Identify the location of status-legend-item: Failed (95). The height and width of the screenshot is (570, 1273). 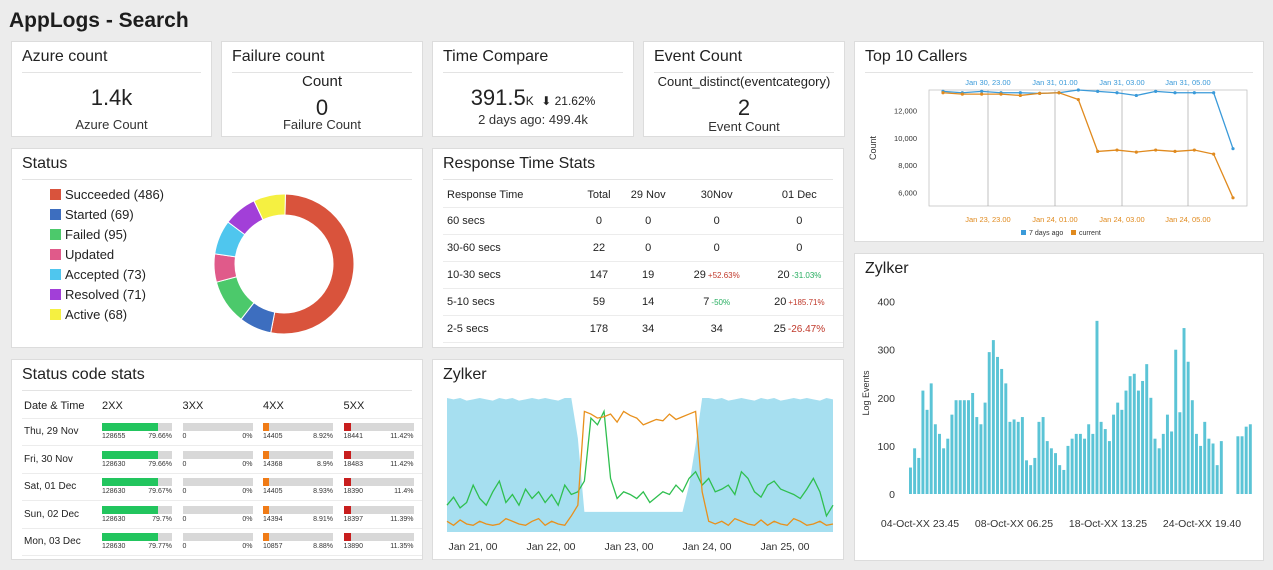
(88, 234).